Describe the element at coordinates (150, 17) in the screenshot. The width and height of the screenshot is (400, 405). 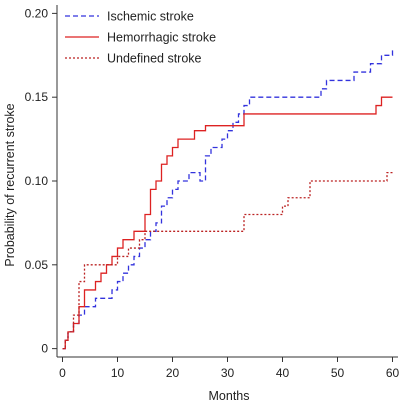
I see `legend-label: Ischemic stroke` at that location.